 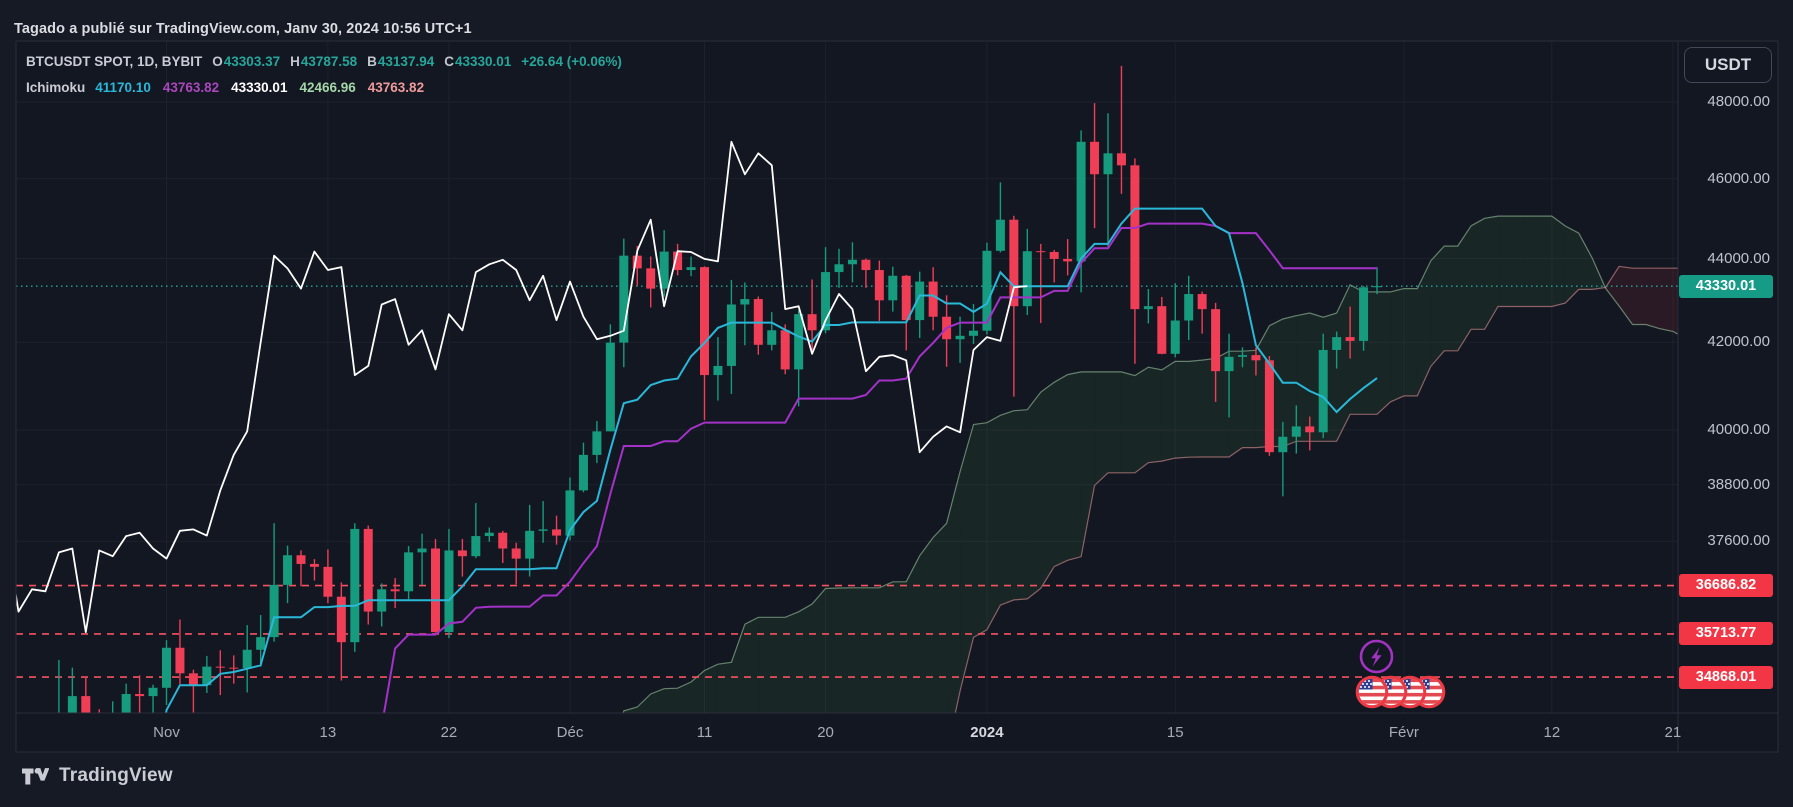 What do you see at coordinates (449, 732) in the screenshot?
I see `time-tick-22: 22` at bounding box center [449, 732].